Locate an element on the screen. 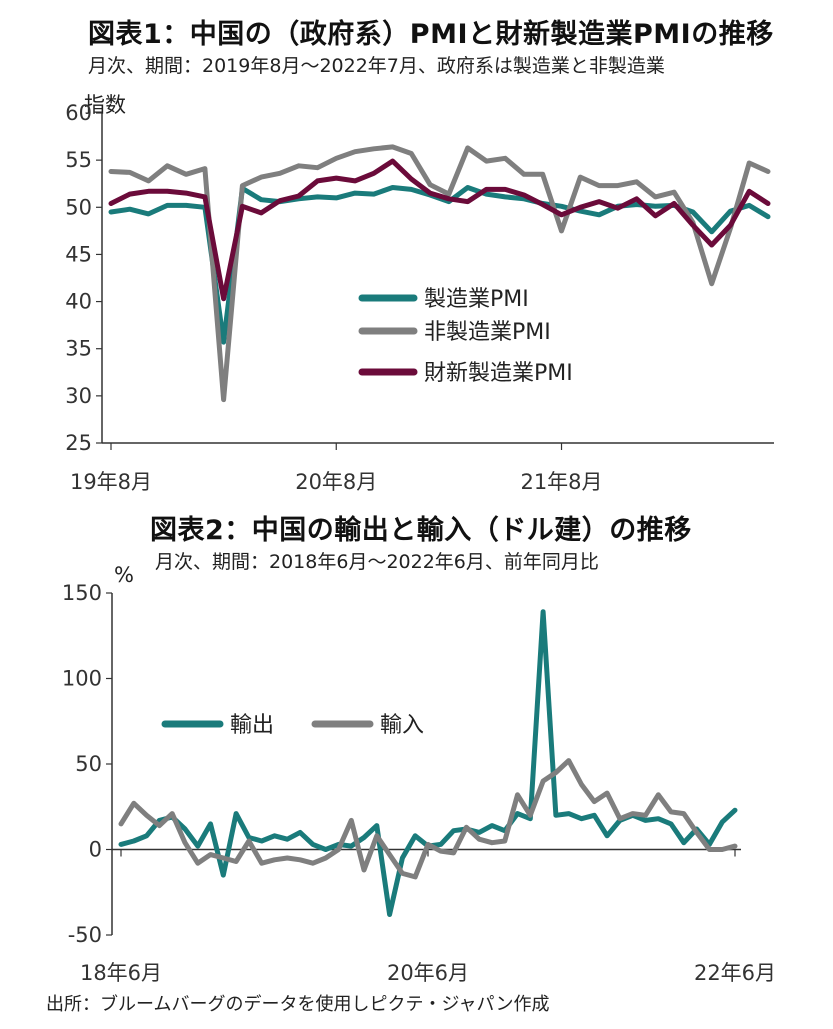 This screenshot has width=833, height=1029. x-tick-label: 22年6月 is located at coordinates (735, 973).